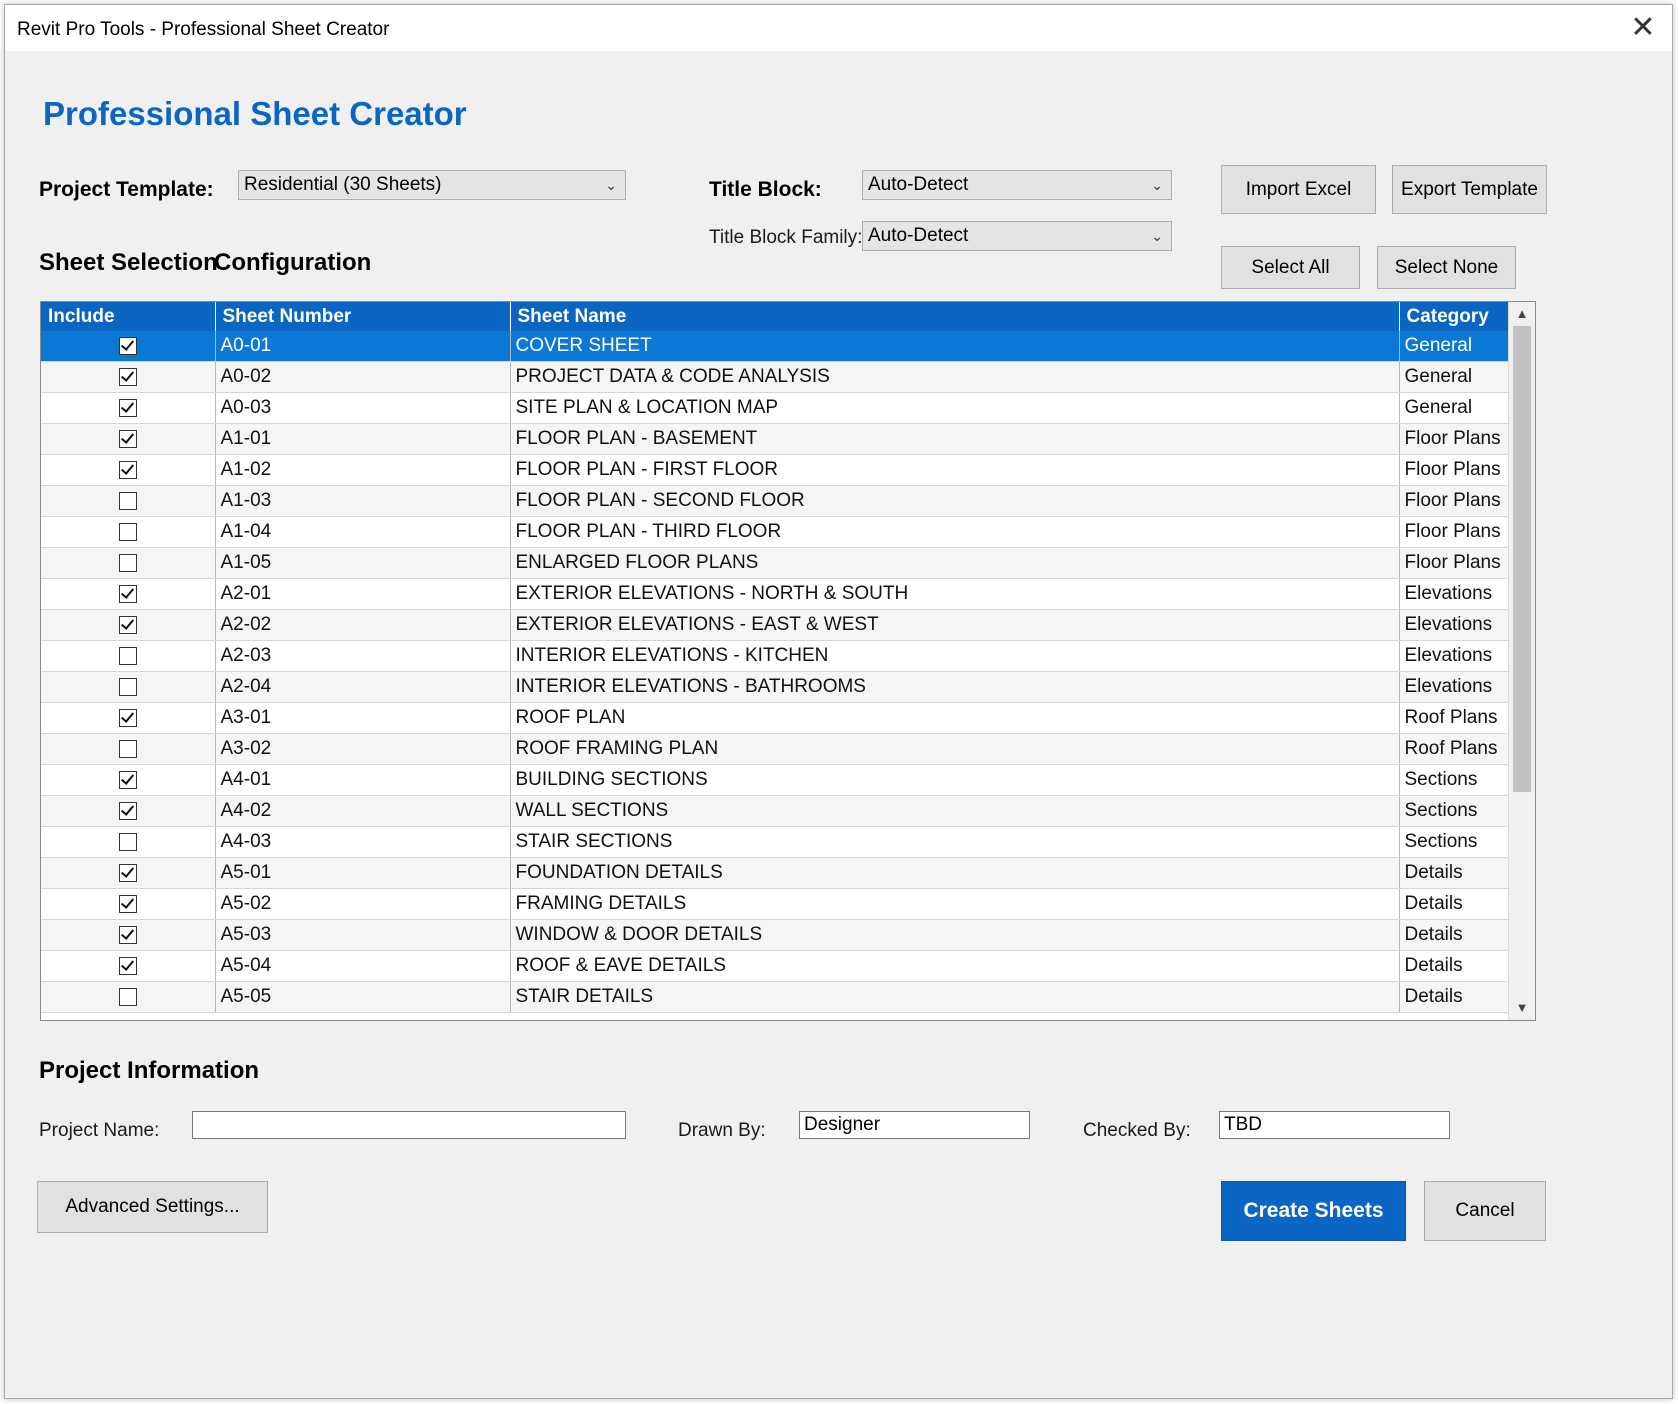 Image resolution: width=1678 pixels, height=1404 pixels. Describe the element at coordinates (363, 749) in the screenshot. I see `sheet-number-cell: A3-02` at that location.